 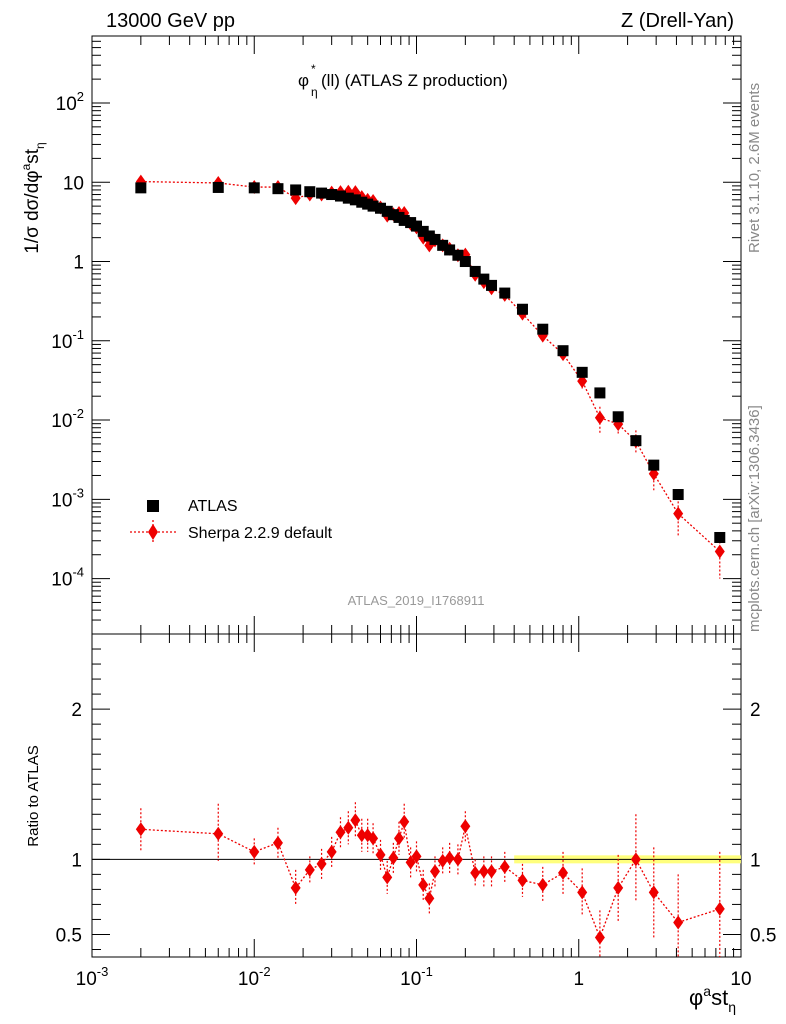 I want to click on plot-title: φ * η (ll) (ATLAS Z production), so click(x=403, y=80).